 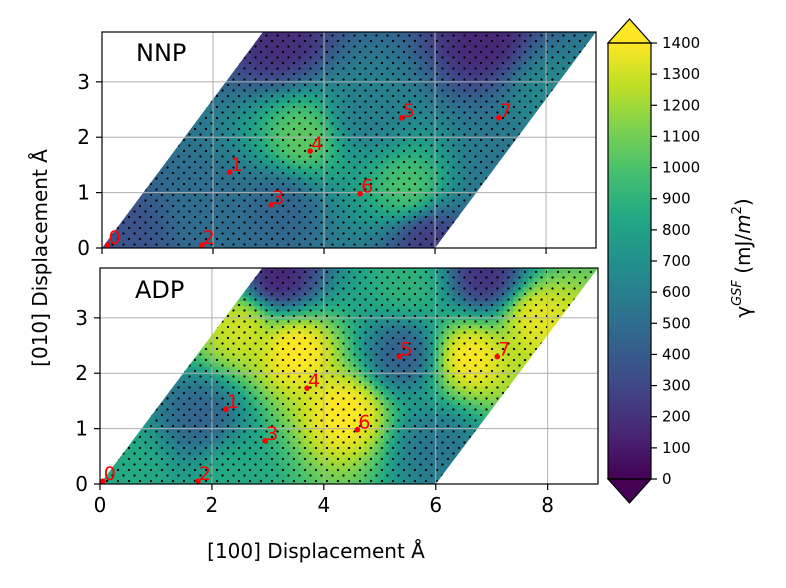 I want to click on nnp-y-tick-label: 1, so click(x=83, y=193).